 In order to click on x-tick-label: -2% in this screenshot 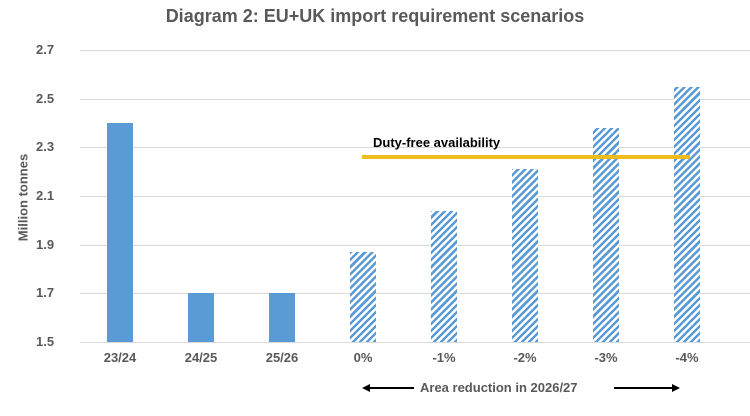, I will do `click(525, 357)`.